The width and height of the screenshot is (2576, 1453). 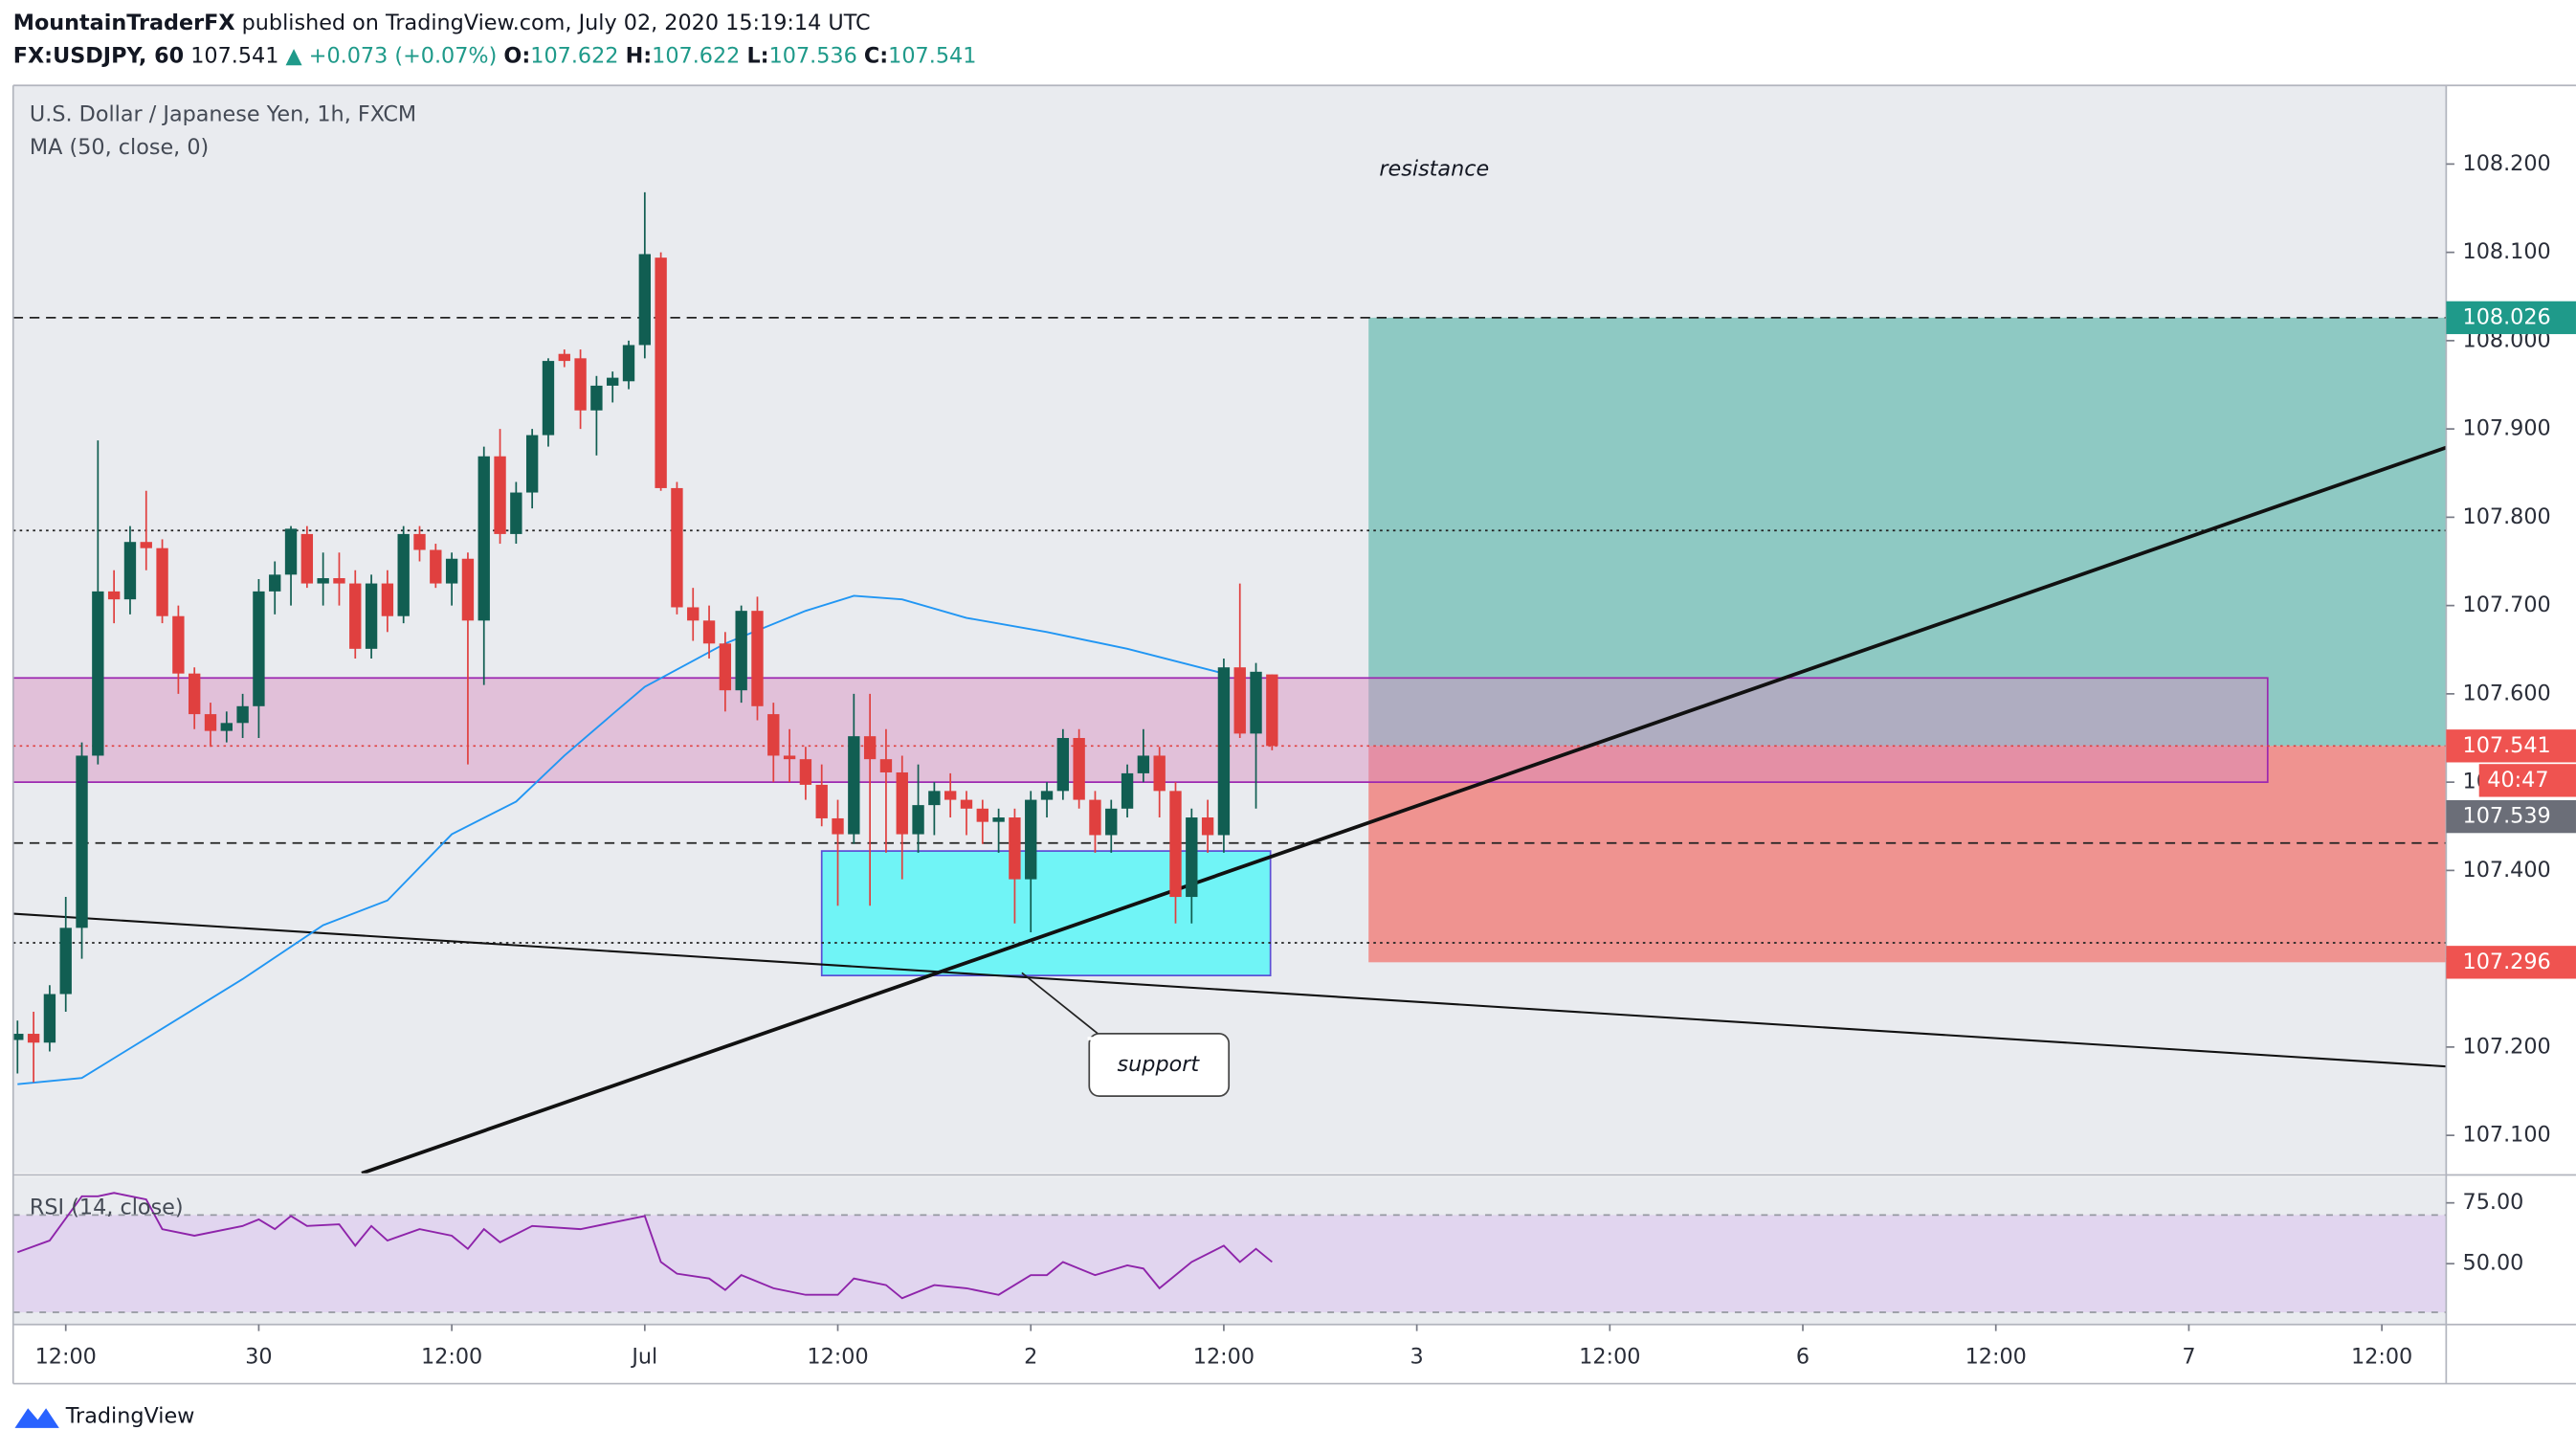 What do you see at coordinates (2507, 693) in the screenshot?
I see `y-tick-label: 107.600` at bounding box center [2507, 693].